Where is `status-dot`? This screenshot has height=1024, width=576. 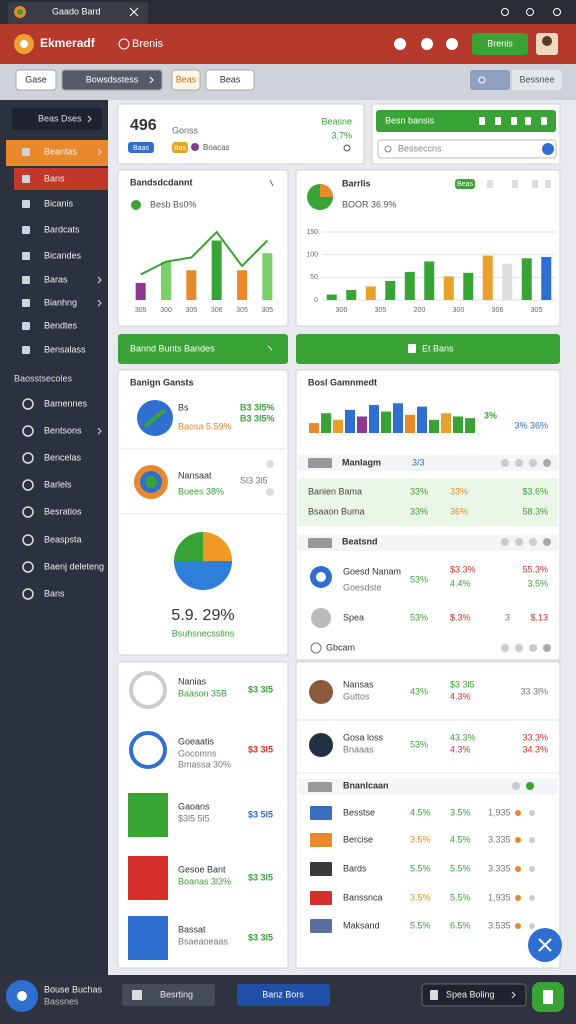
status-dot is located at coordinates (518, 898).